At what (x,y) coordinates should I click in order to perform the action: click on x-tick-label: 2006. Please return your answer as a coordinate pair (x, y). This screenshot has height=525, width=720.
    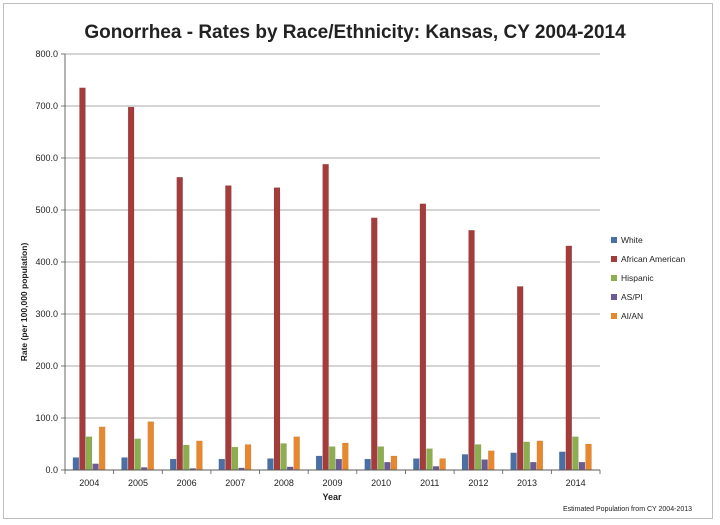
    Looking at the image, I should click on (187, 483).